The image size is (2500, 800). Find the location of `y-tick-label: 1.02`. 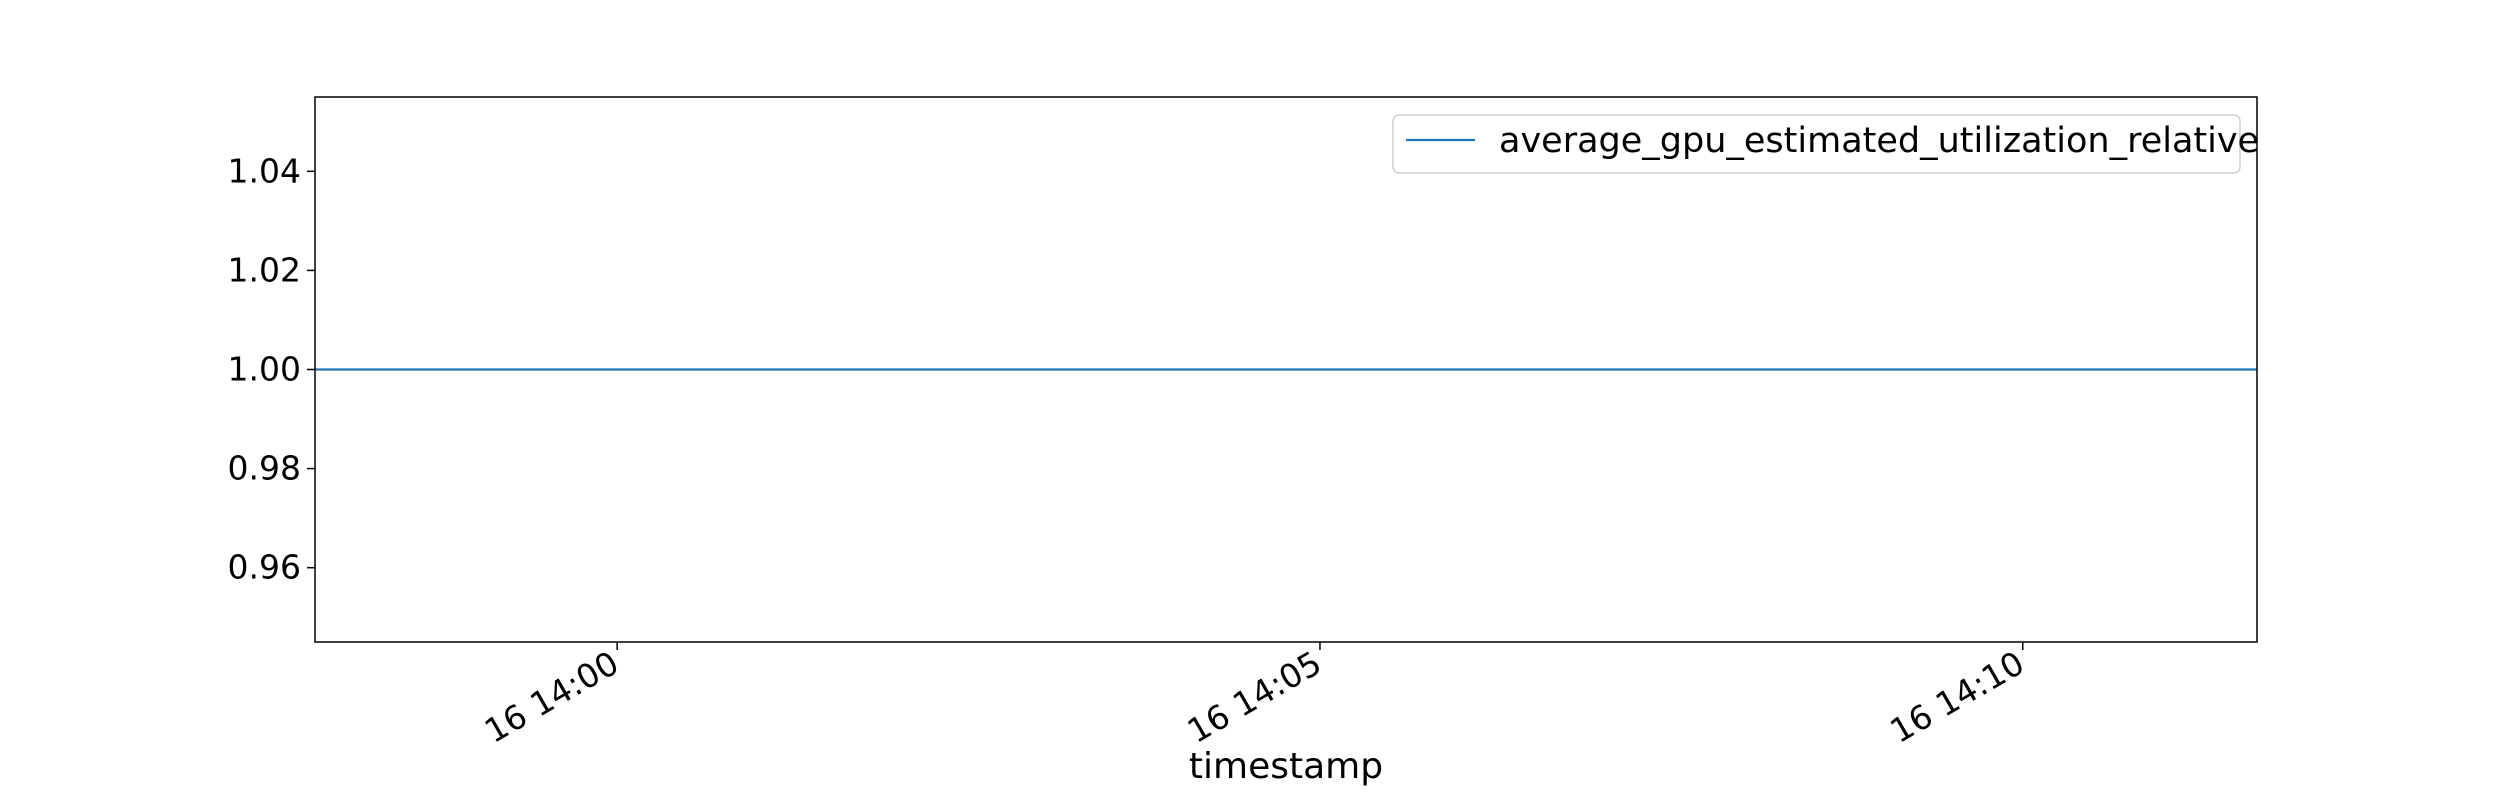

y-tick-label: 1.02 is located at coordinates (264, 269).